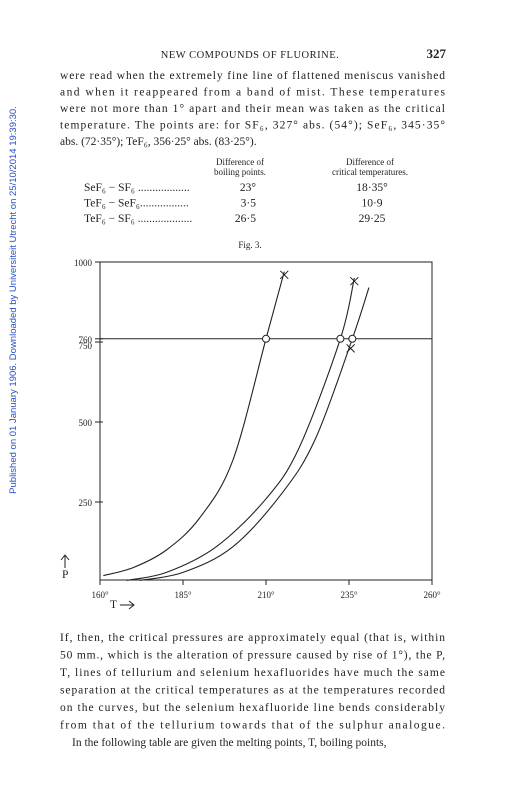  I want to click on table-cell: 18·35°, so click(372, 188).